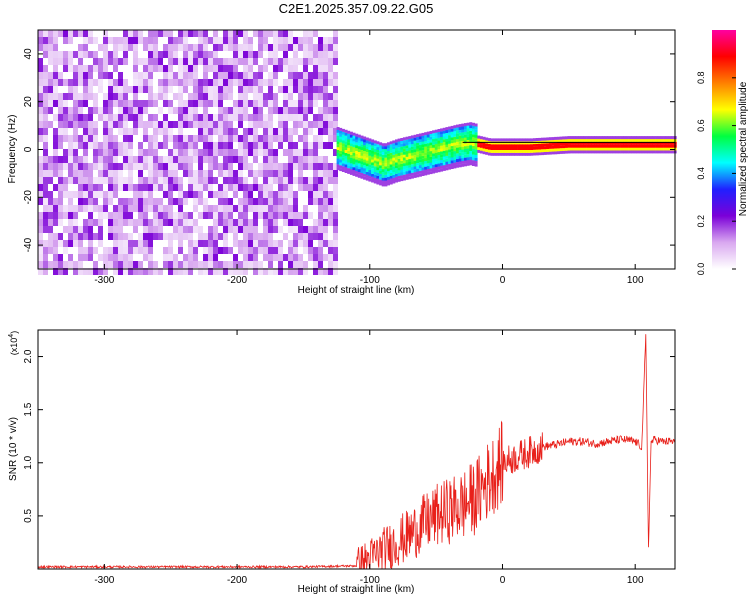 This screenshot has height=600, width=750. What do you see at coordinates (13, 343) in the screenshot?
I see `svg-text: (x104)` at bounding box center [13, 343].